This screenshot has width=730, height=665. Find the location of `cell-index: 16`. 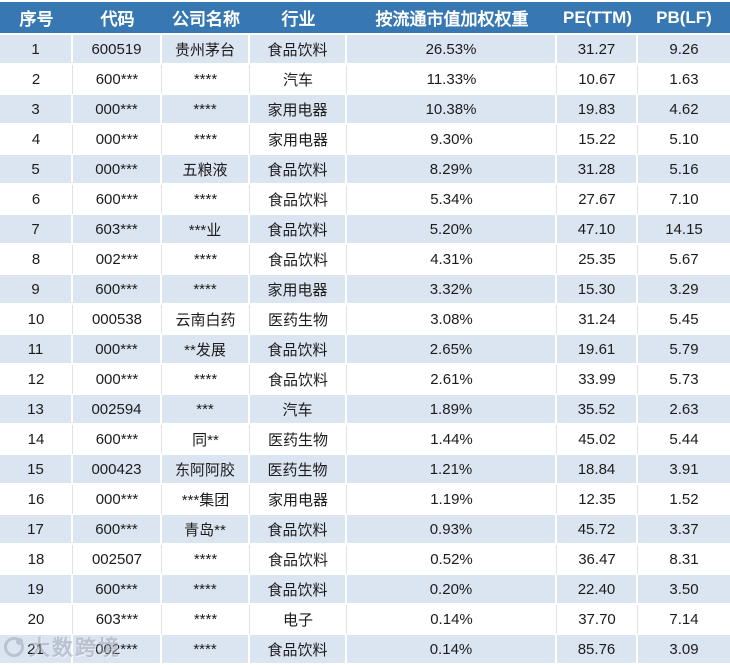

cell-index: 16 is located at coordinates (36, 500).